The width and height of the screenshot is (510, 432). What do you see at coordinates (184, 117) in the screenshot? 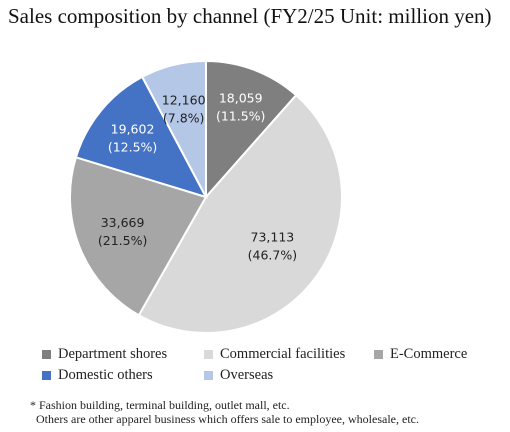
I see `data-label-percent: (7.8%)` at bounding box center [184, 117].